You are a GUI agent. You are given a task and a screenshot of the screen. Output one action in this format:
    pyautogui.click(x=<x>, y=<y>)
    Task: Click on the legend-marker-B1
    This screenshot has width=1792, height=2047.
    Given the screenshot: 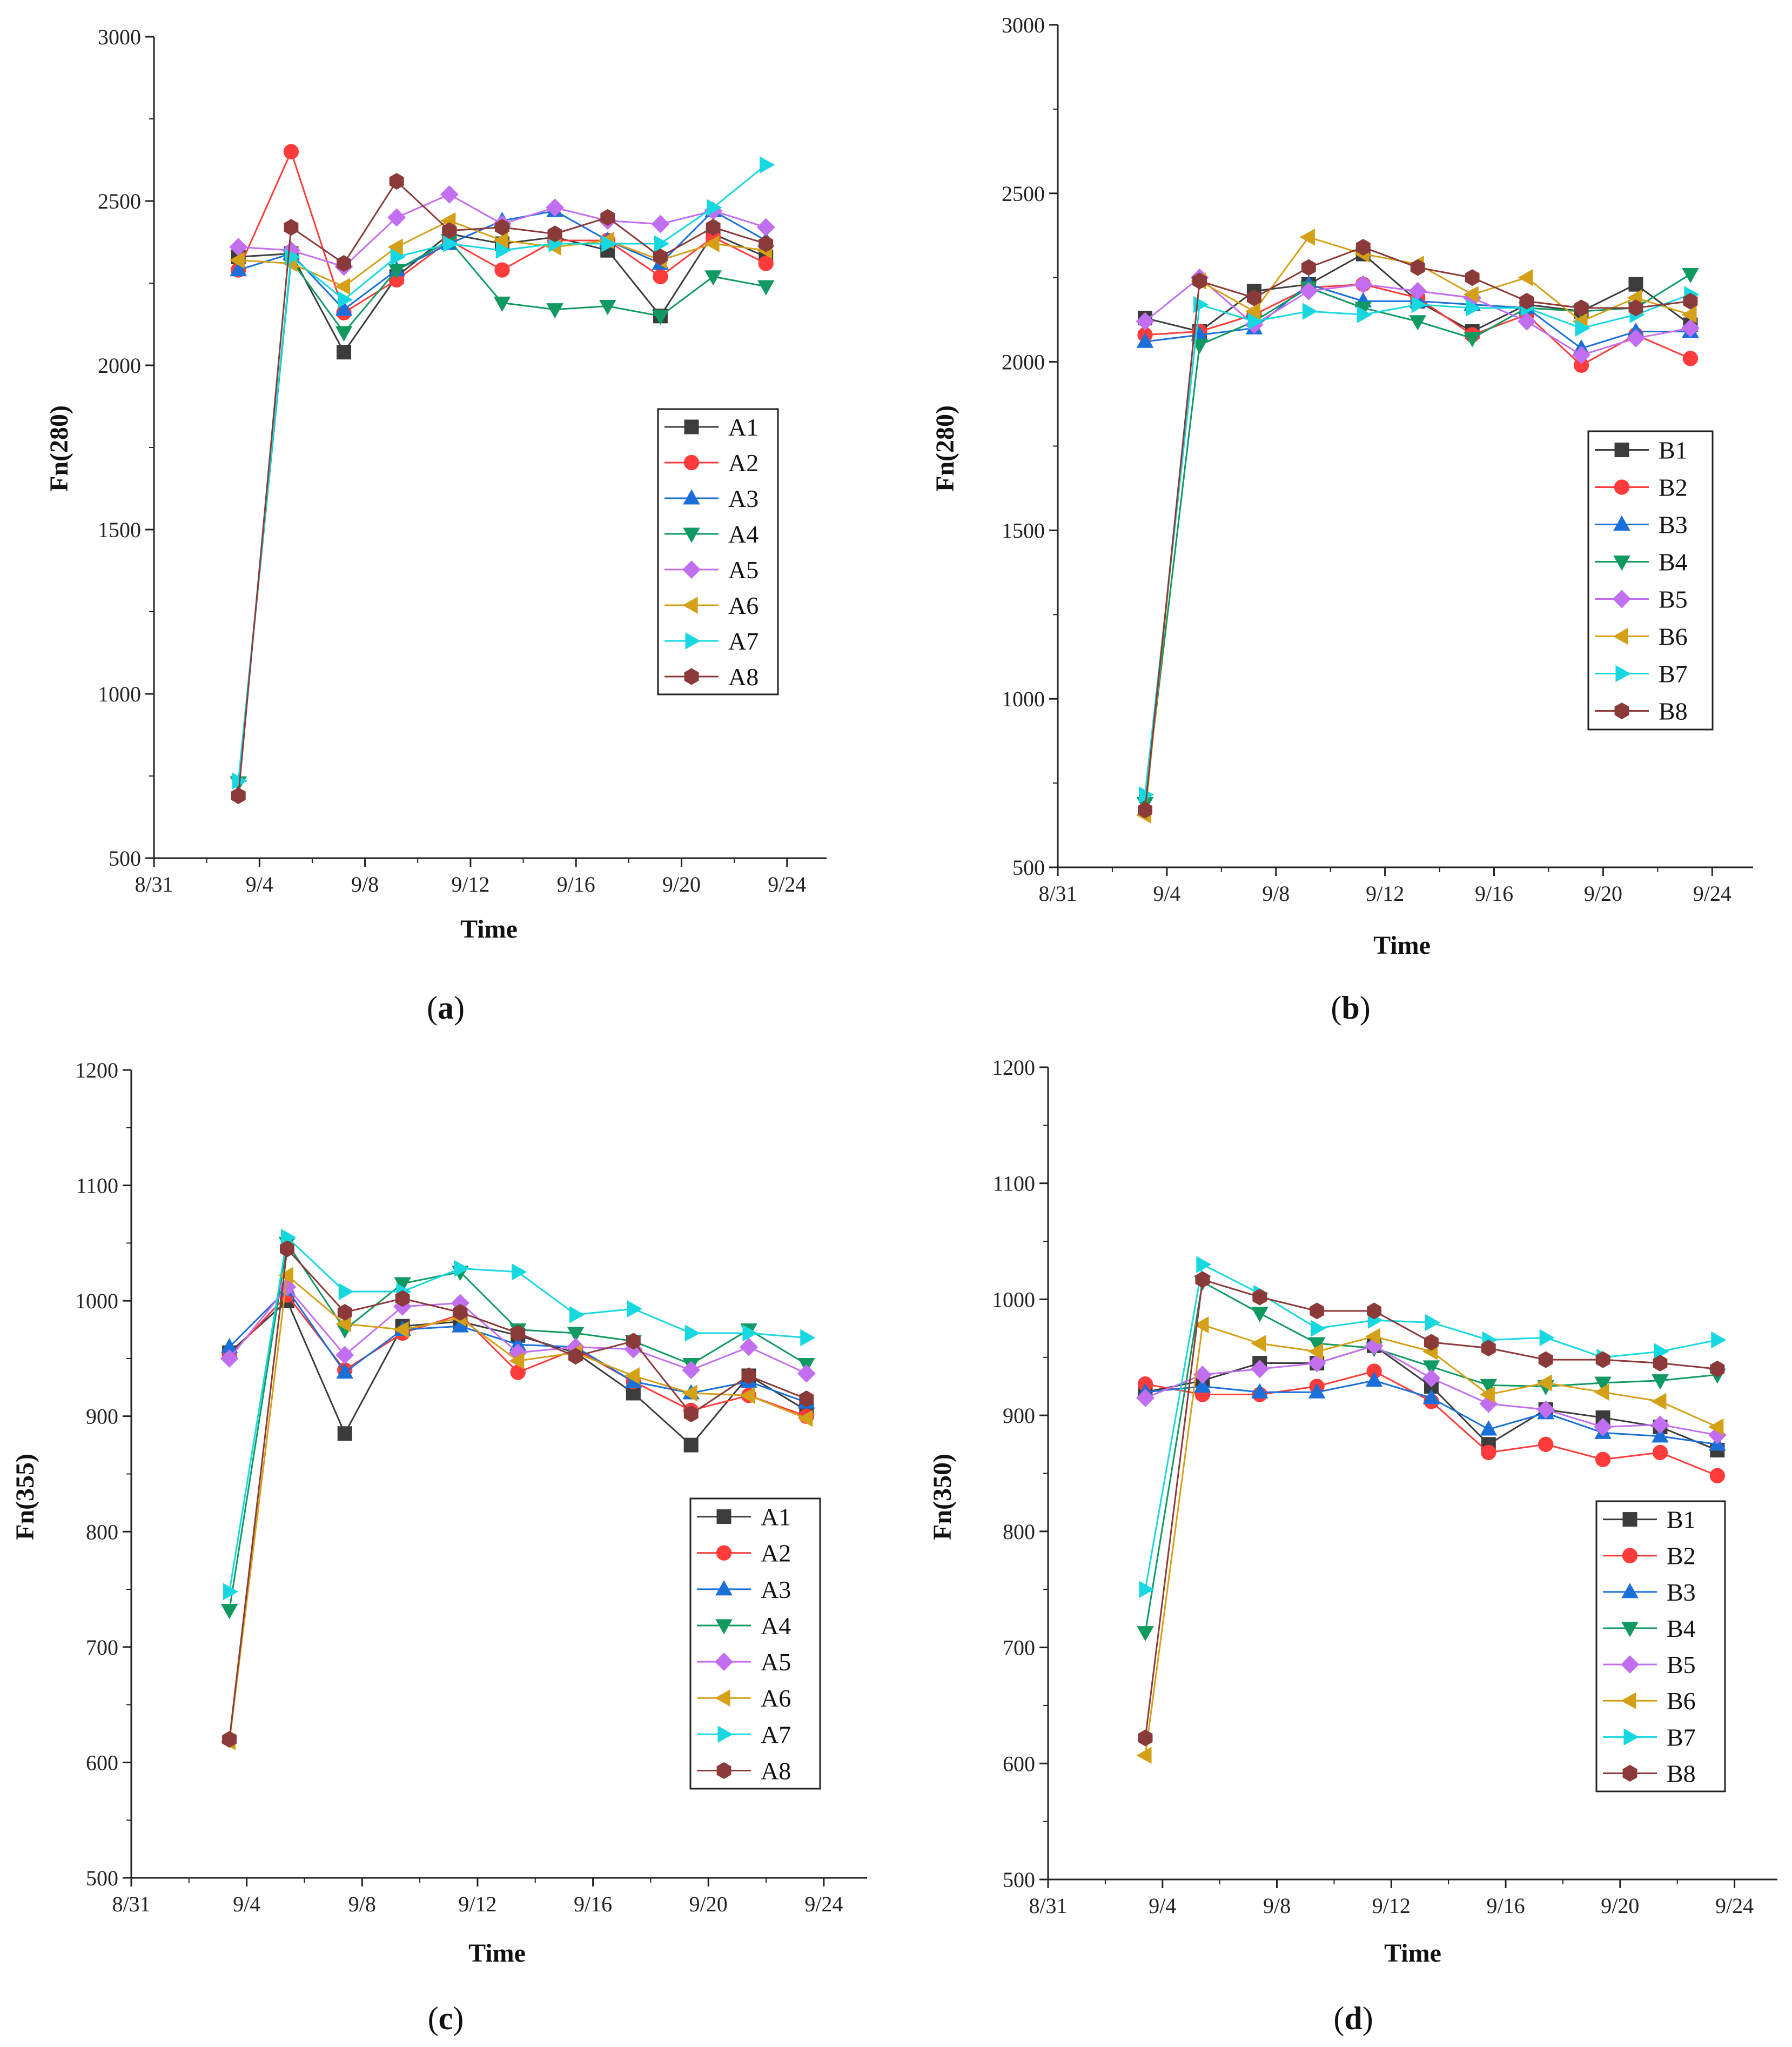 What is the action you would take?
    pyautogui.click(x=1629, y=1519)
    